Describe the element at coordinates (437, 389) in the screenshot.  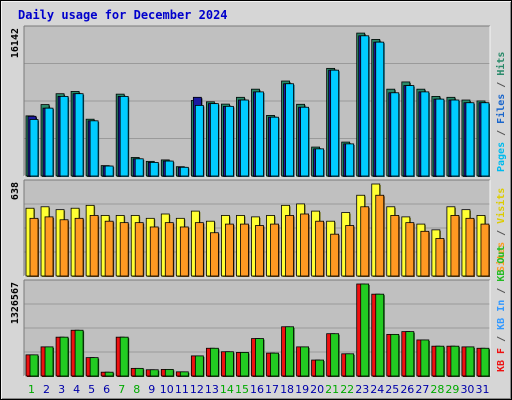
I see `day-label: 28` at that location.